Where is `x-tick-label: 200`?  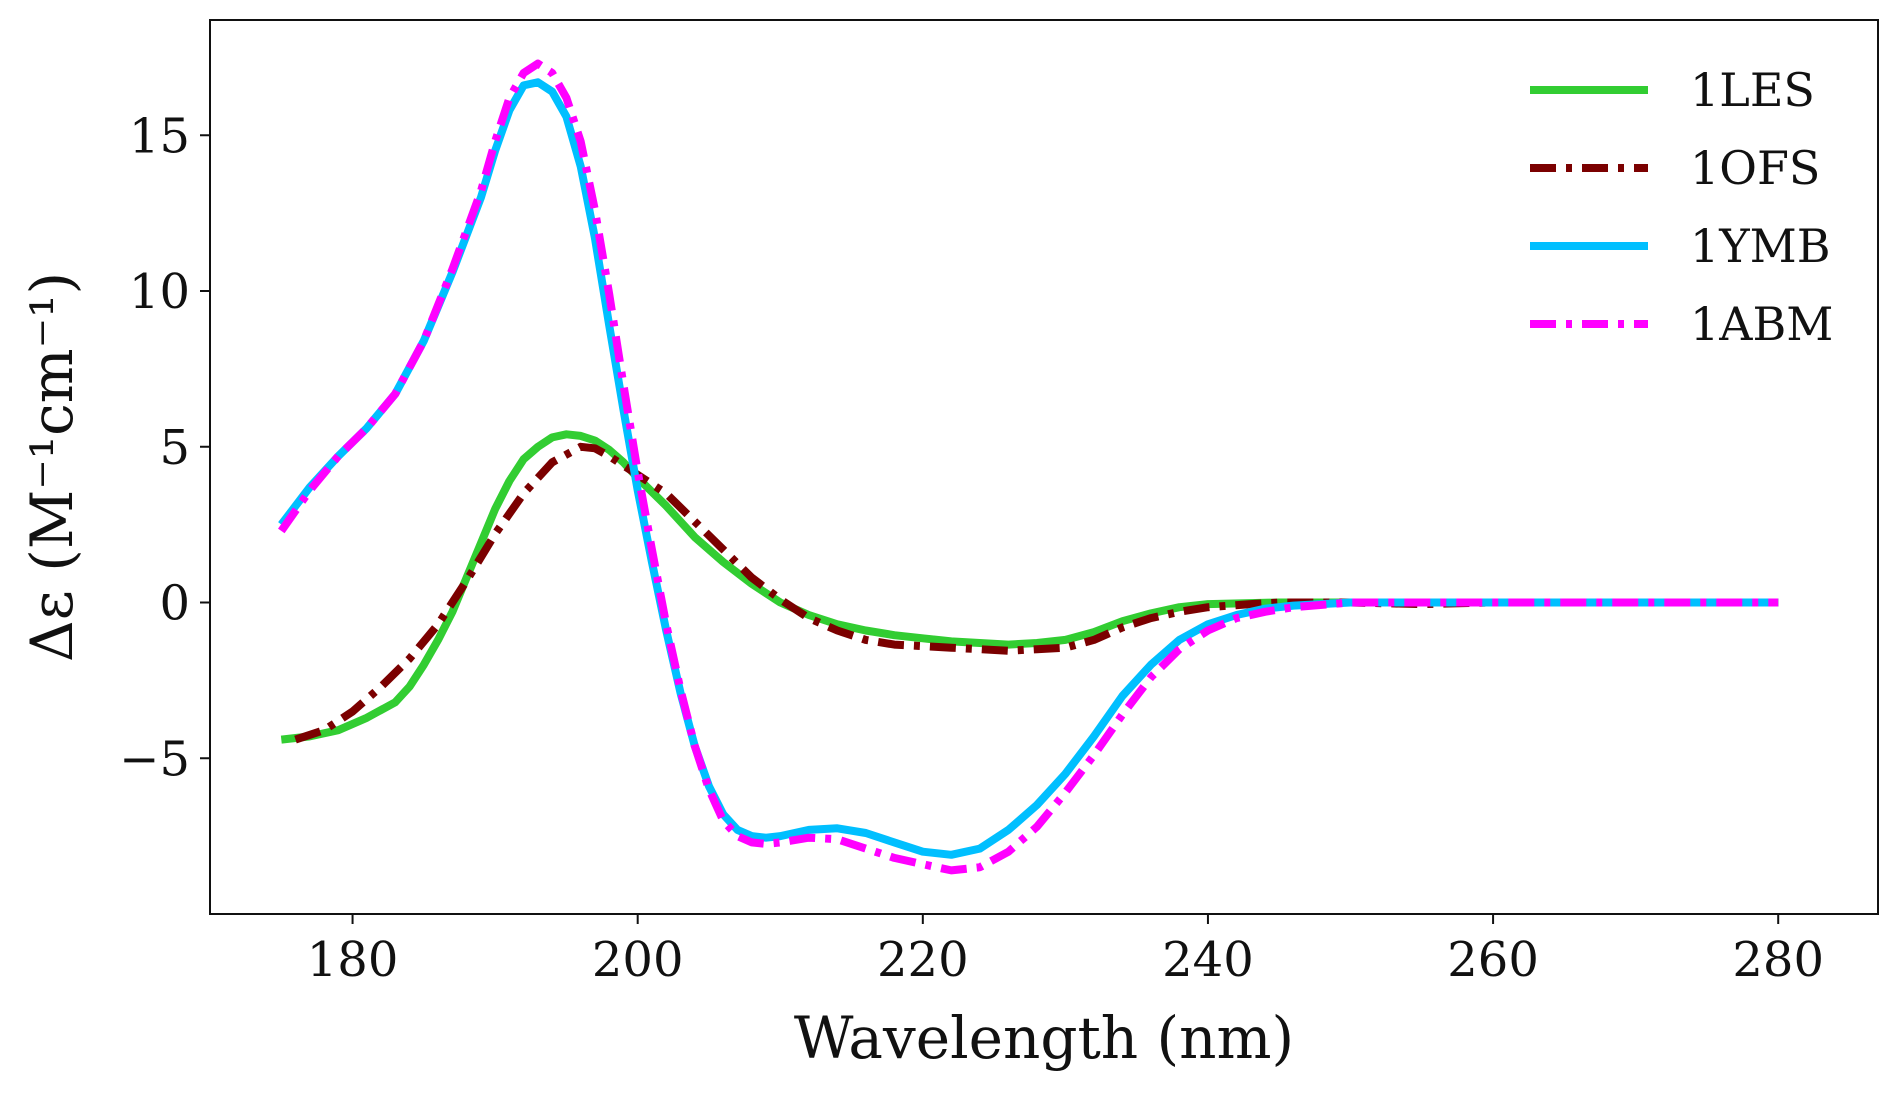 x-tick-label: 200 is located at coordinates (638, 960).